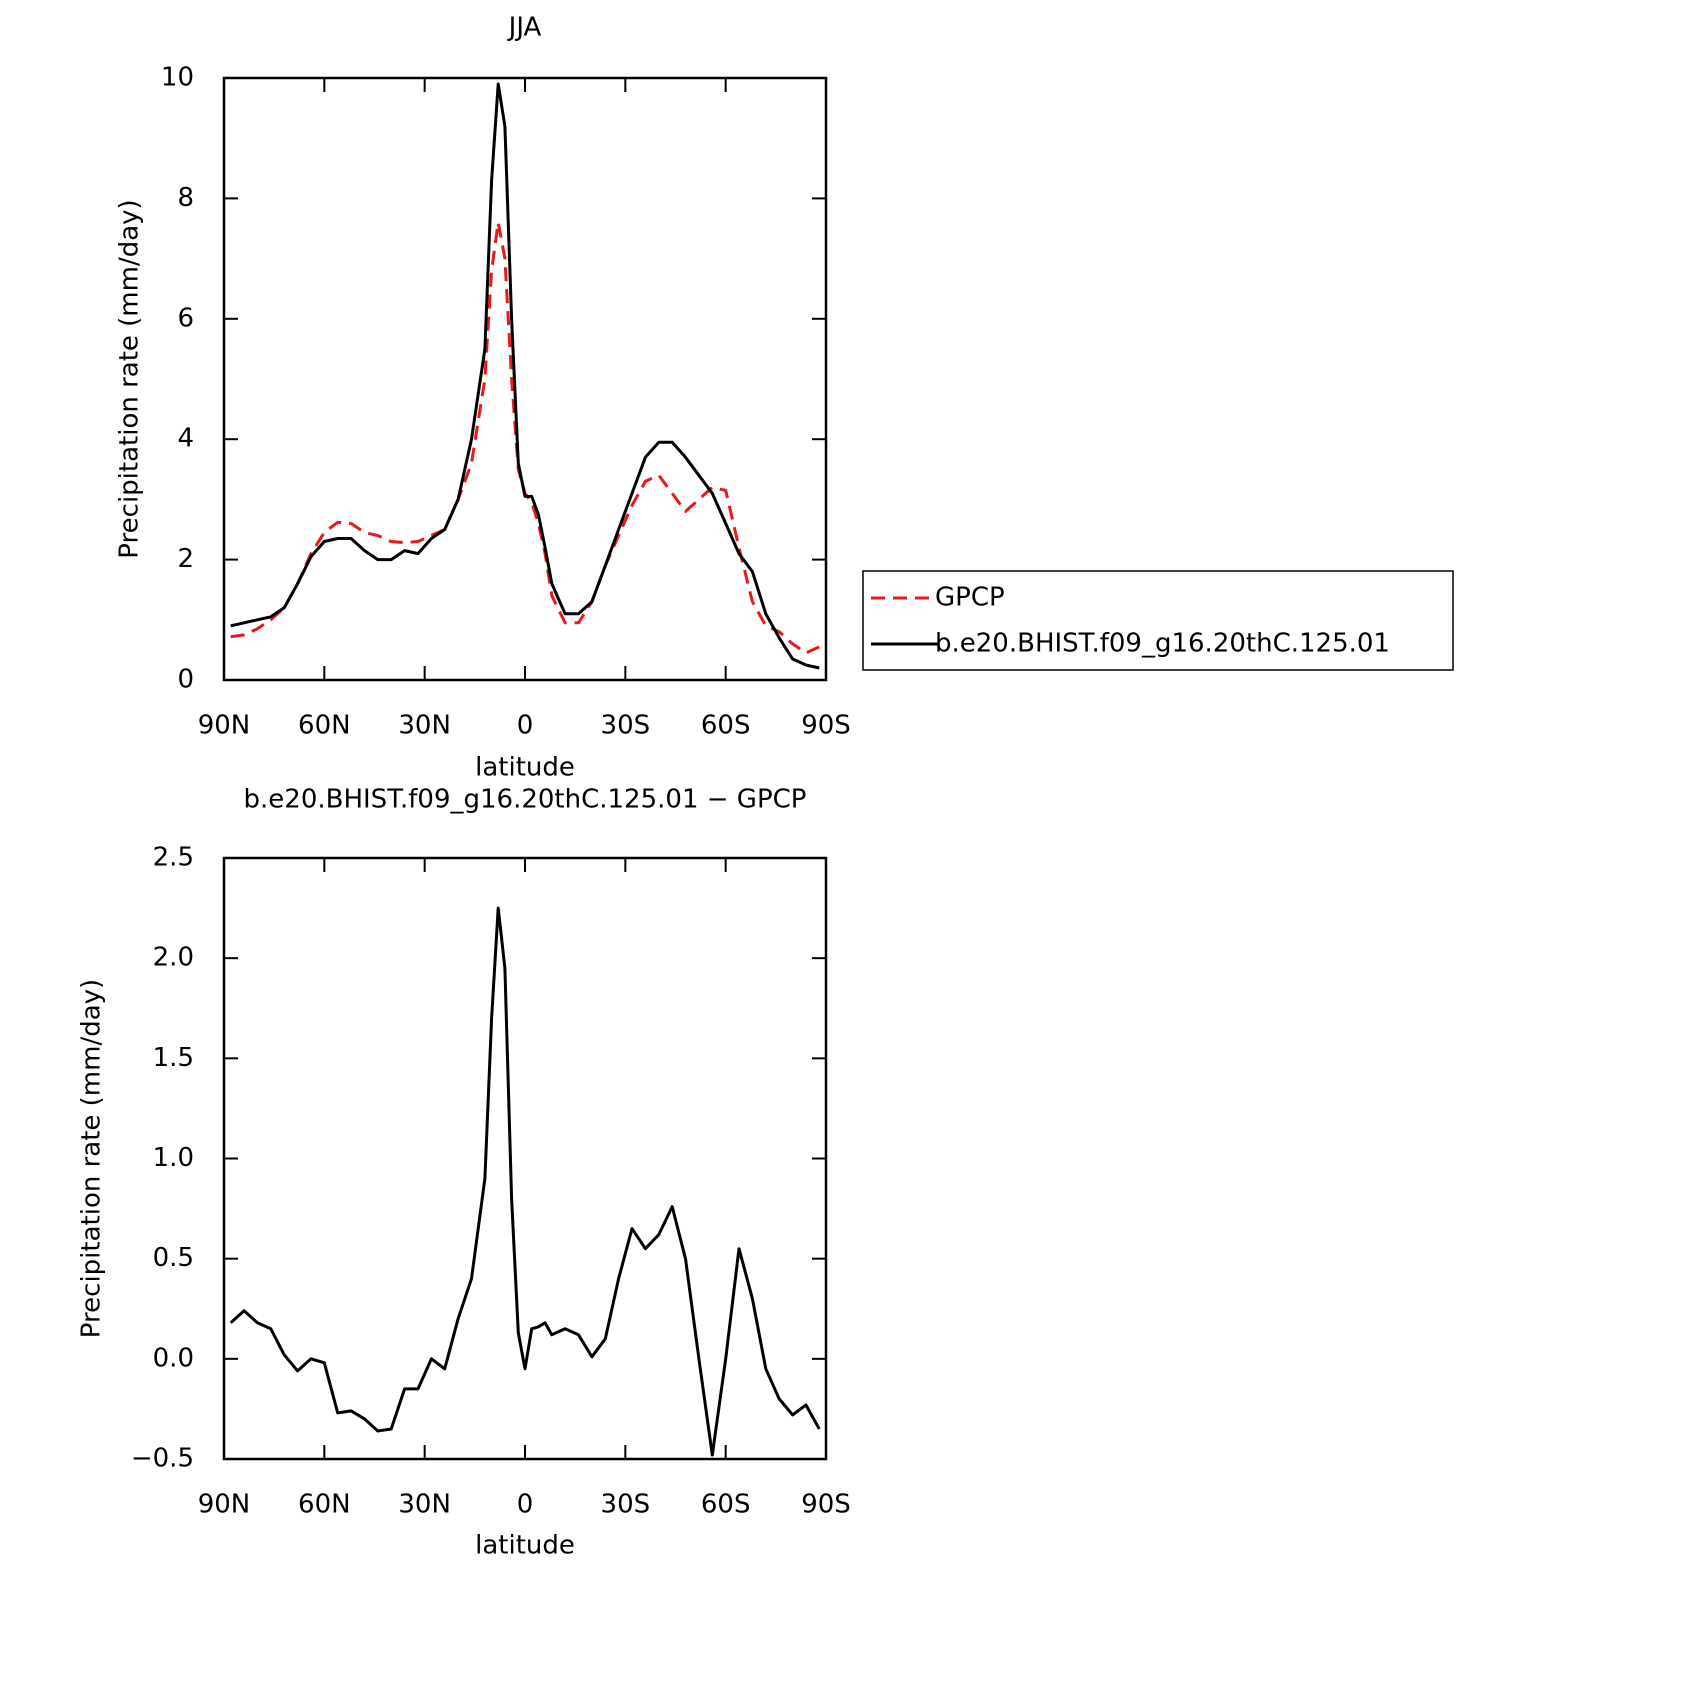 The height and width of the screenshot is (1708, 1691). Describe the element at coordinates (1162, 644) in the screenshot. I see `legend-label: b.e20.BHIST.f09_g16.20thC.125.01` at that location.